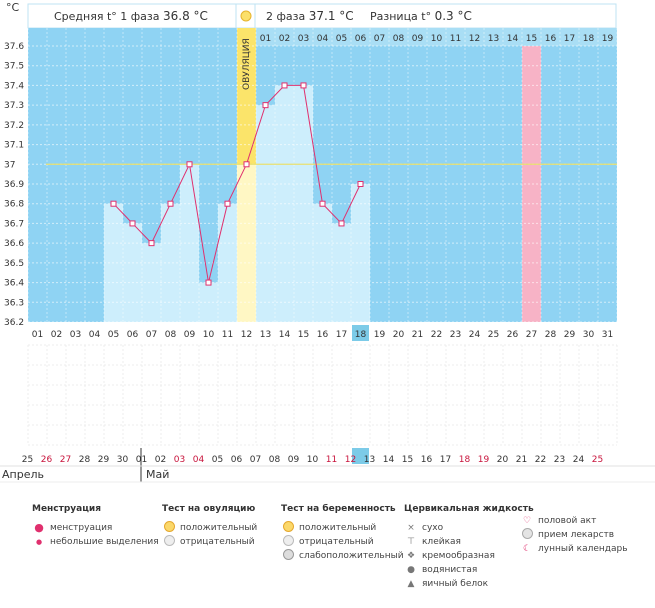  What do you see at coordinates (209, 509) in the screenshot?
I see `legend-ovulation-test-title: Тест на овуляцию` at bounding box center [209, 509].